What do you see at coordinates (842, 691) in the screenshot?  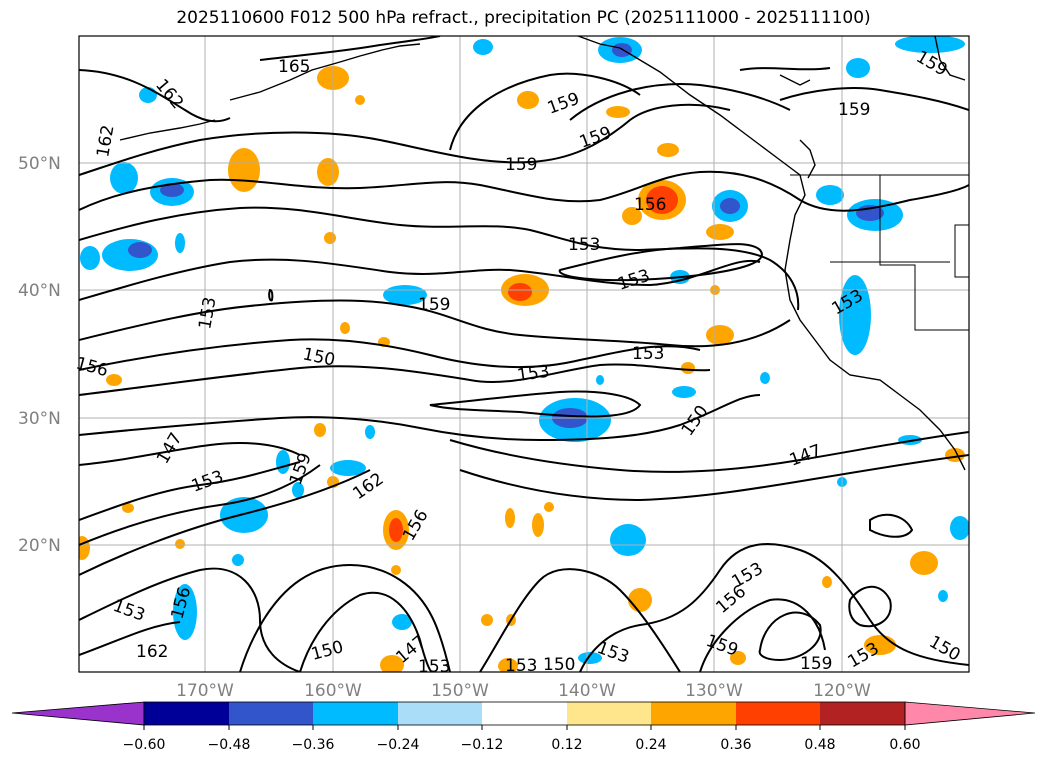 I see `lon-label-120w: 120°W` at bounding box center [842, 691].